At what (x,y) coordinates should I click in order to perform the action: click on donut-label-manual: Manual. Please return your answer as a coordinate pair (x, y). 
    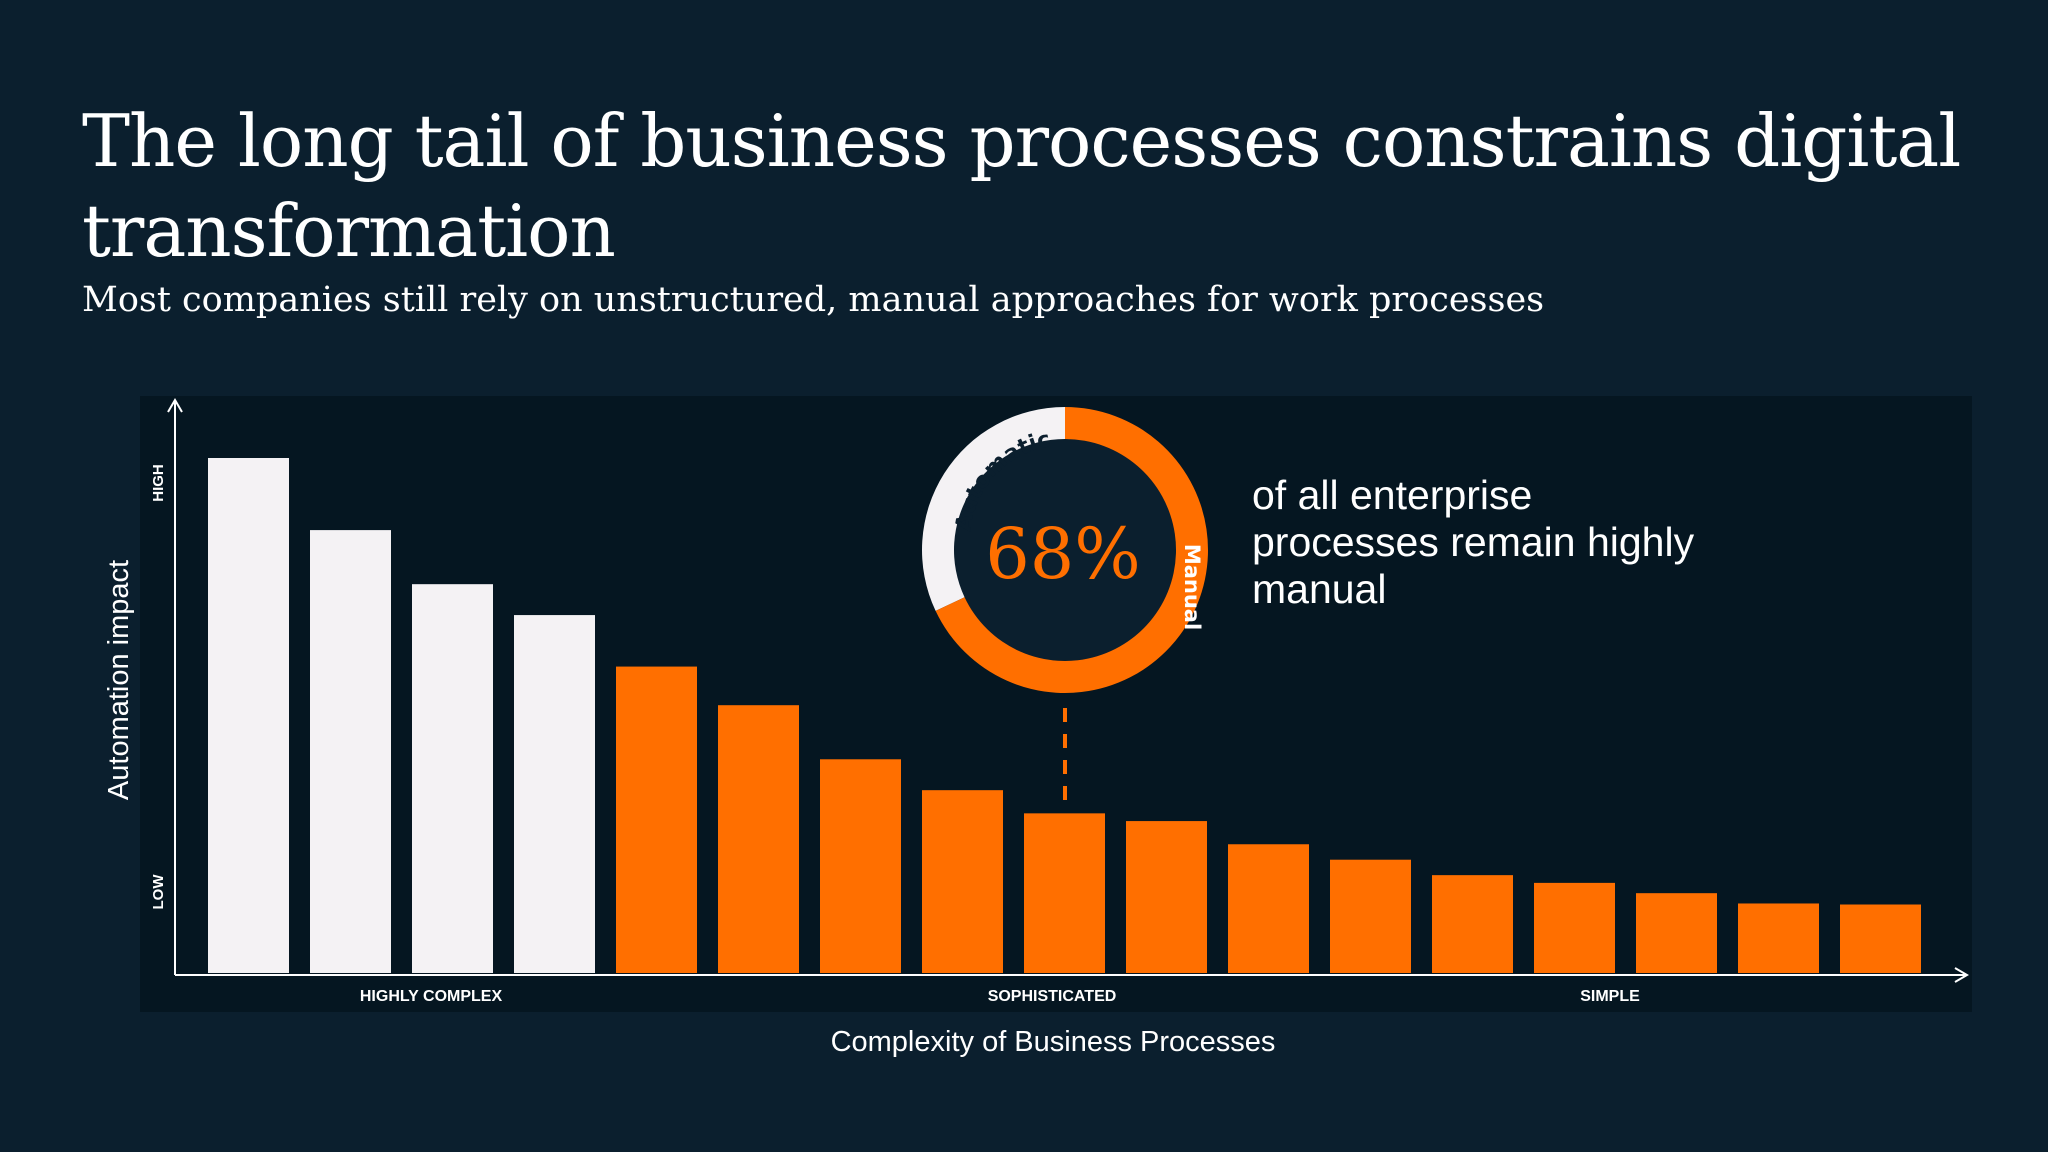
    Looking at the image, I should click on (1192, 587).